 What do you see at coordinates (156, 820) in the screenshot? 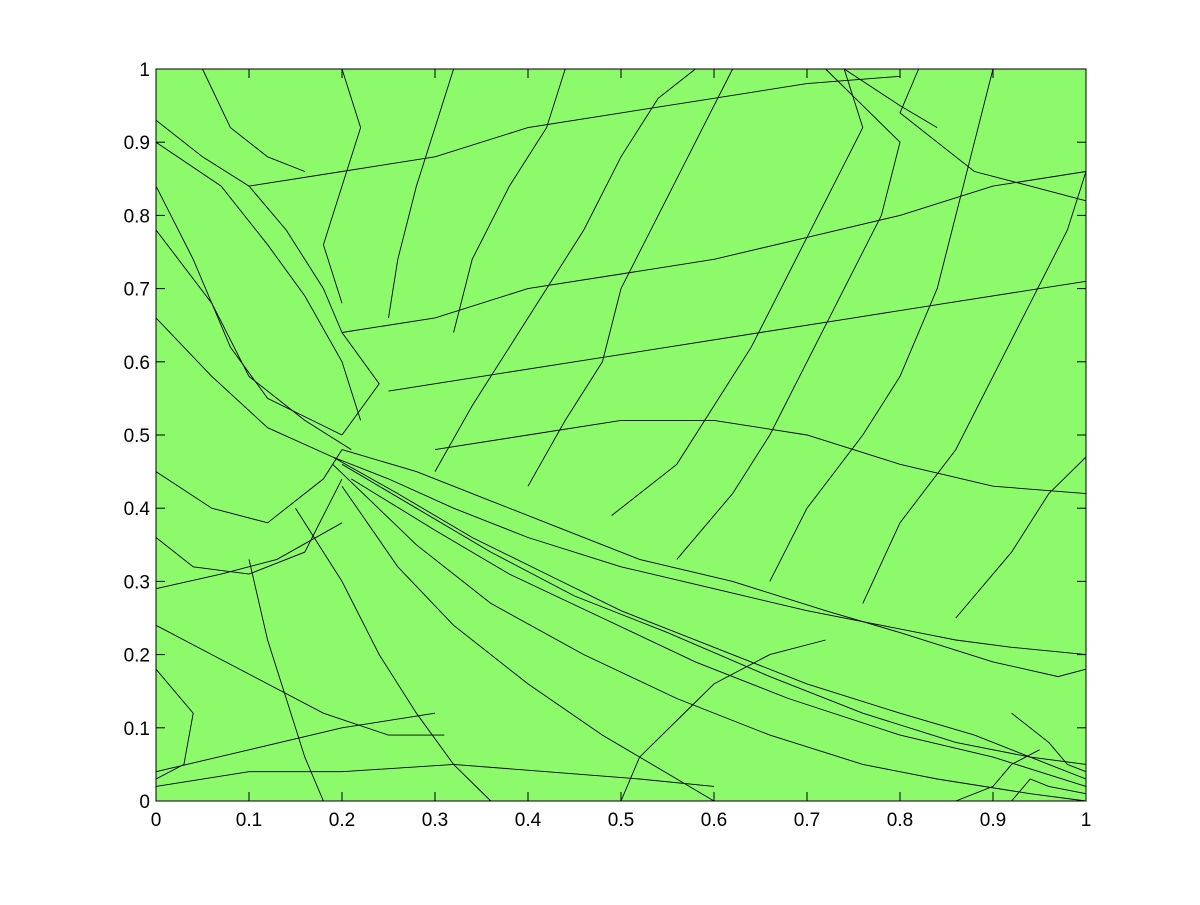
I see `x-tick-label: 0` at bounding box center [156, 820].